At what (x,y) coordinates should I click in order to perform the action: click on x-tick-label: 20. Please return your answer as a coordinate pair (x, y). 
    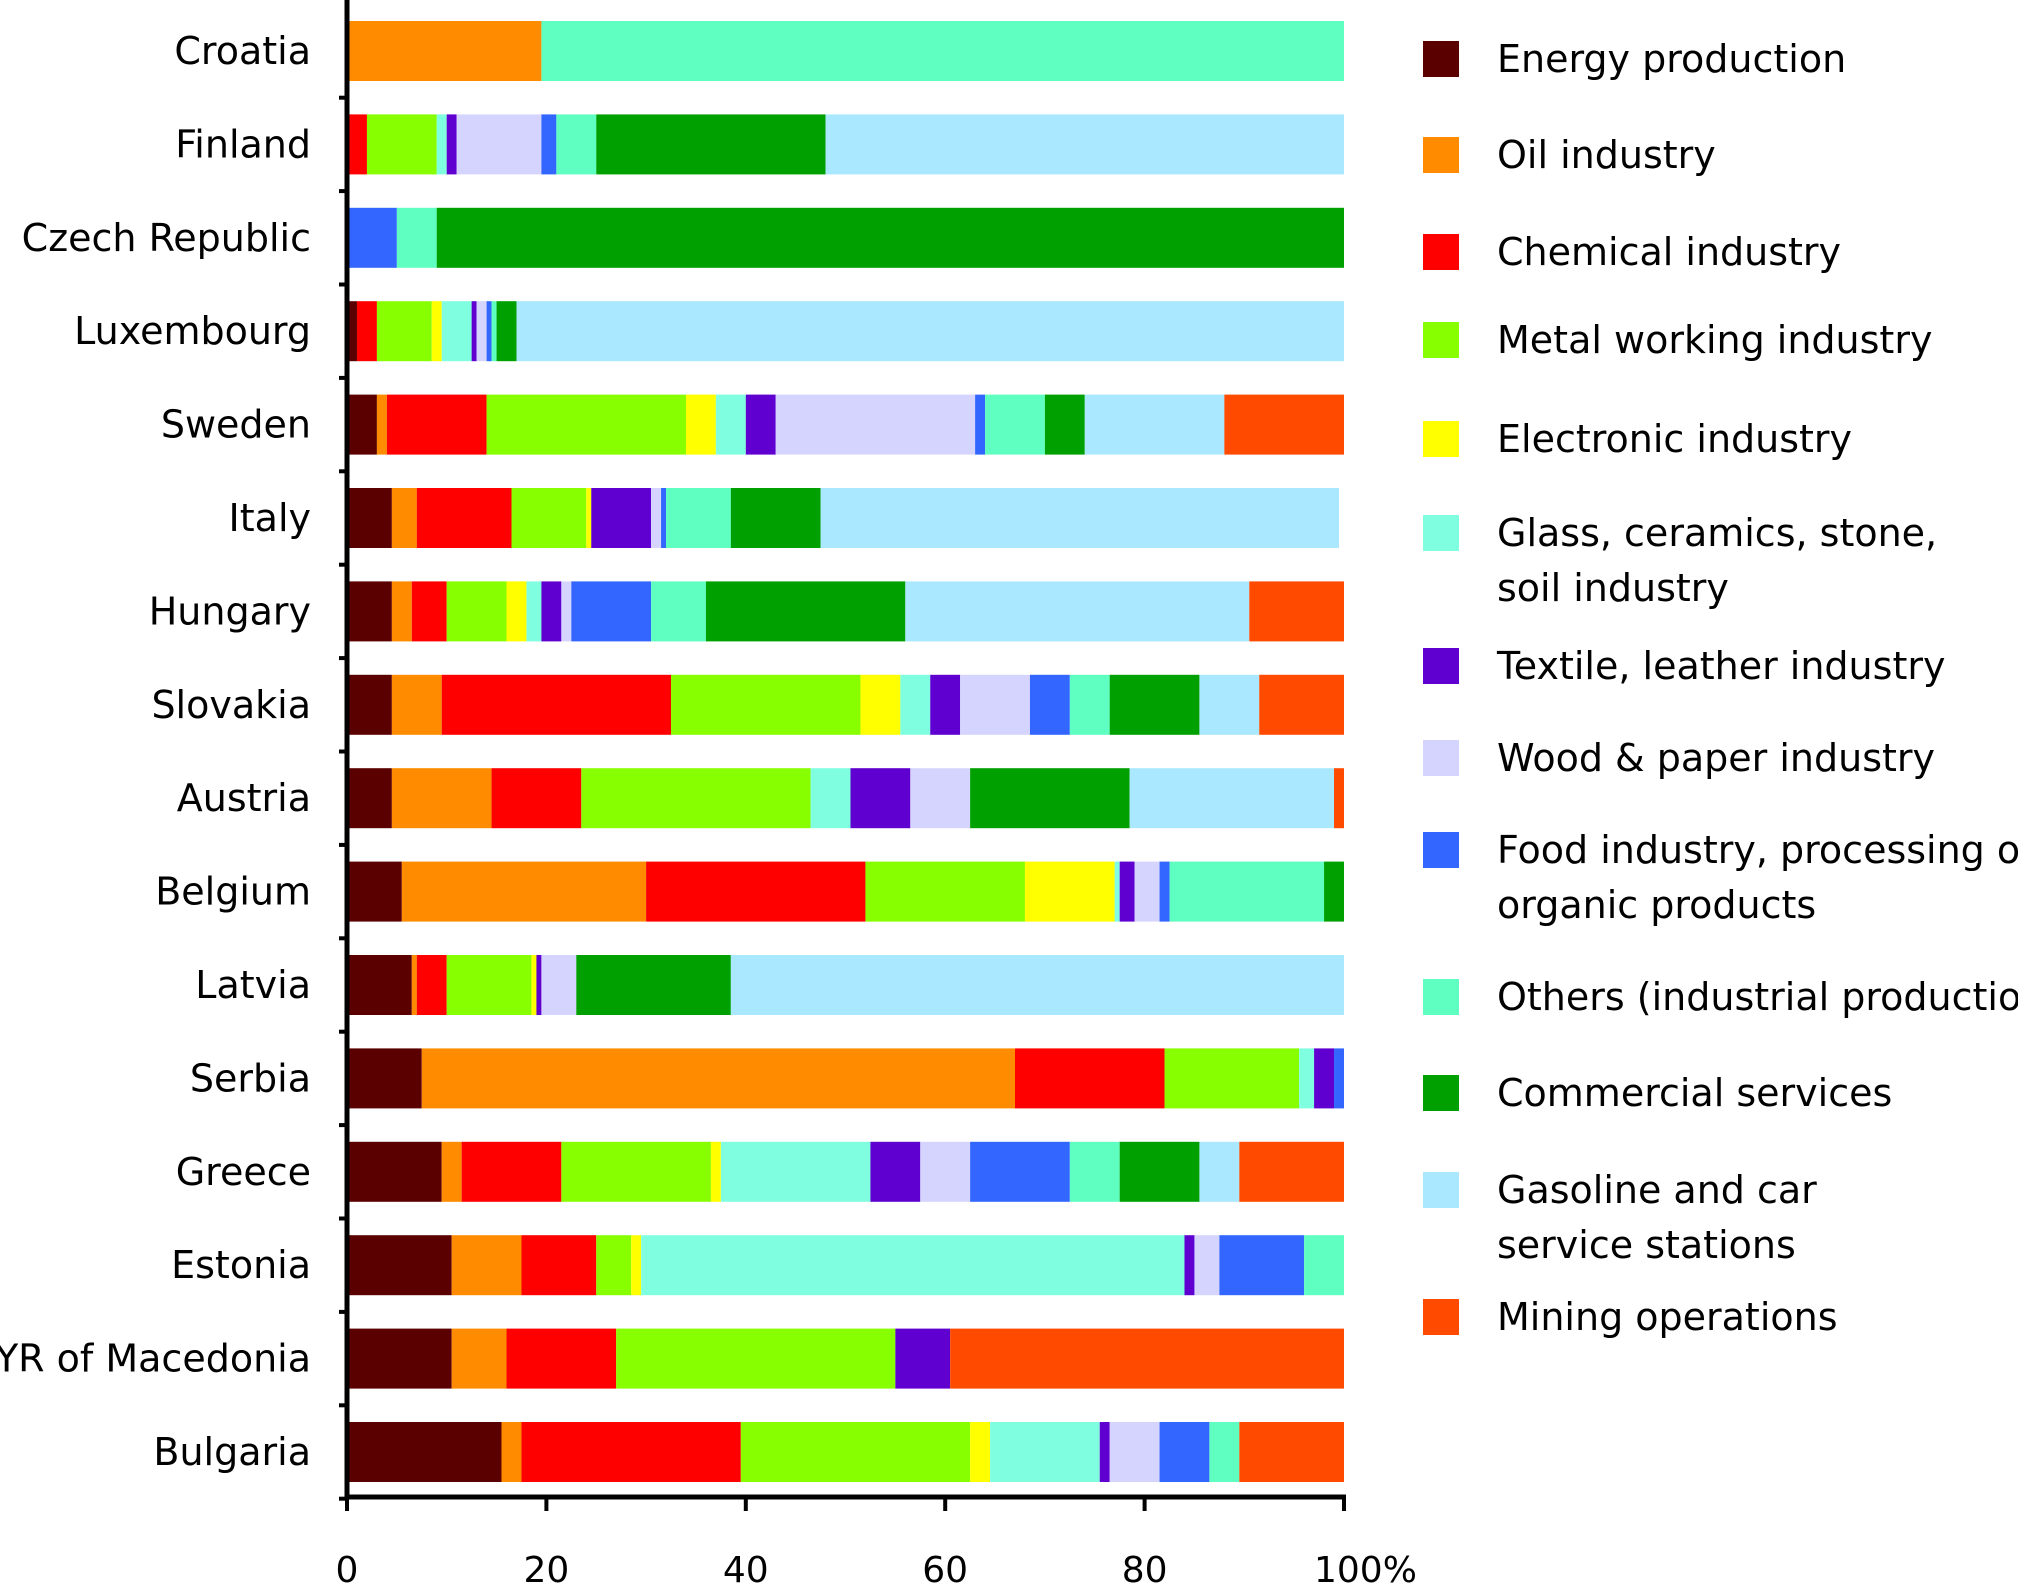
    Looking at the image, I should click on (546, 1570).